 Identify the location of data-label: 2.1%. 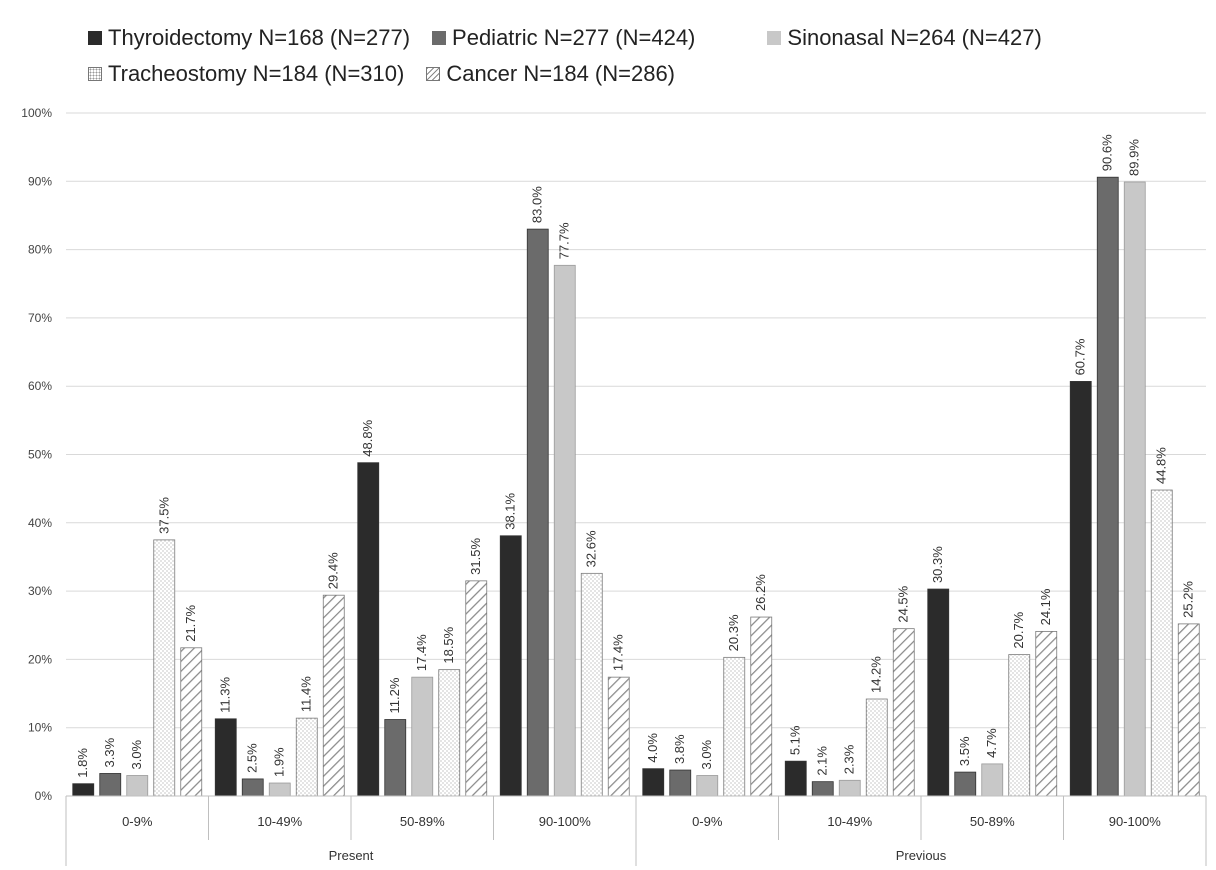
(822, 761).